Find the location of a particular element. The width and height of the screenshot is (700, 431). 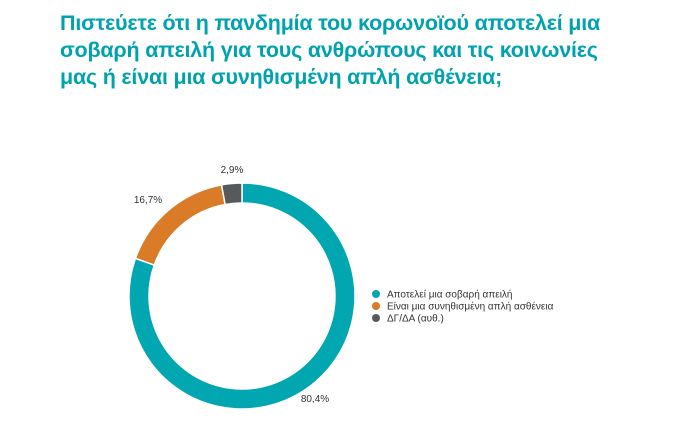

legend-entry: ΔΓ/ΔΑ (αυθ.) is located at coordinates (415, 319).